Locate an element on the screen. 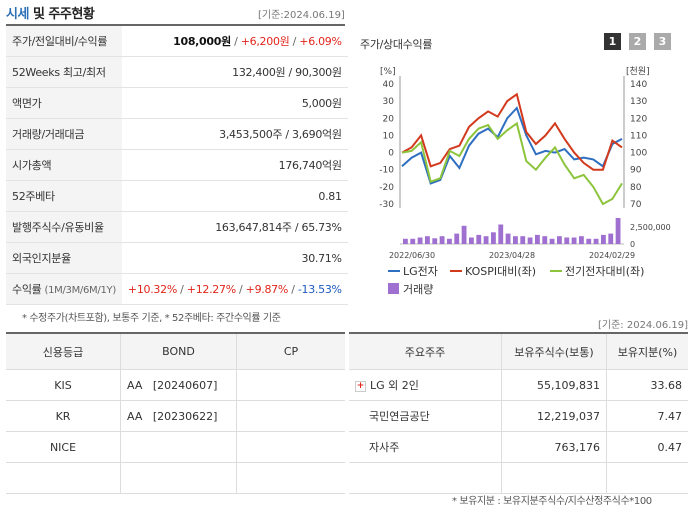 This screenshot has width=691, height=521. section-title: 시세 및 주주현황 is located at coordinates (50, 14).